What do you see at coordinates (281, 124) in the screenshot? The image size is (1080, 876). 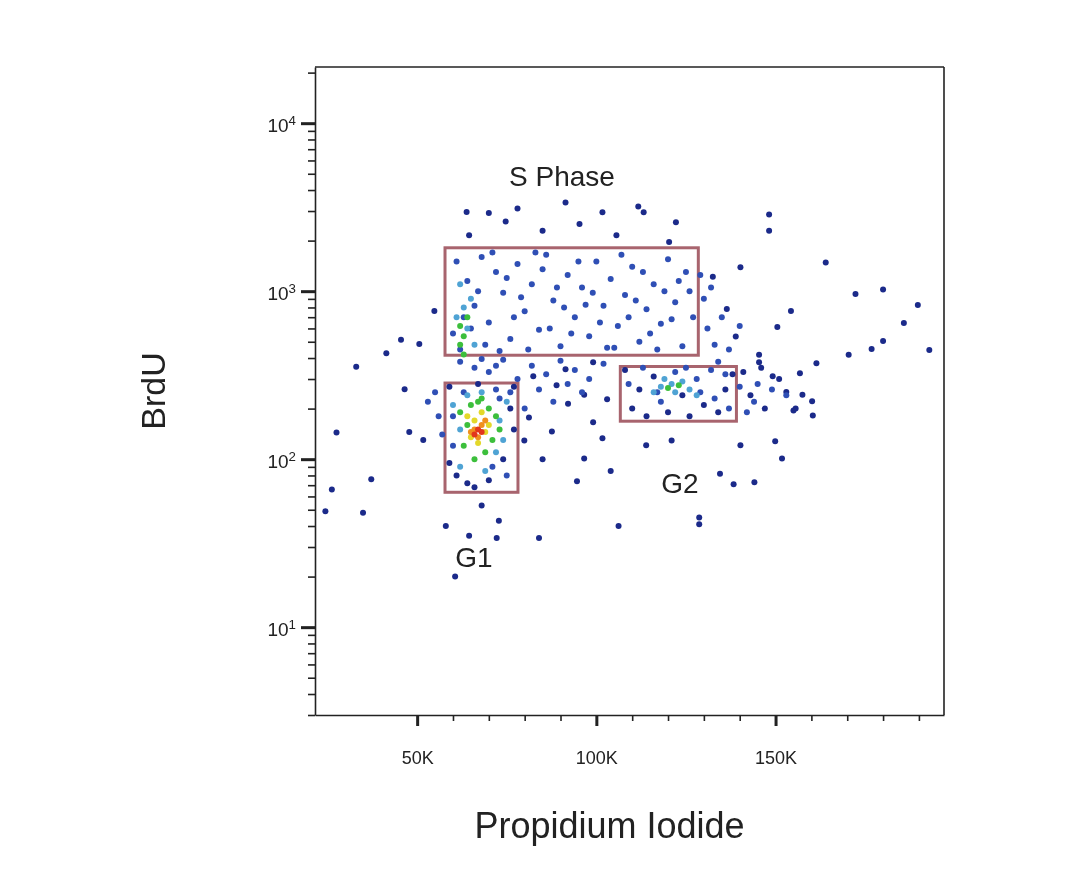 I see `y-tick-label: 10$^{4}$` at bounding box center [281, 124].